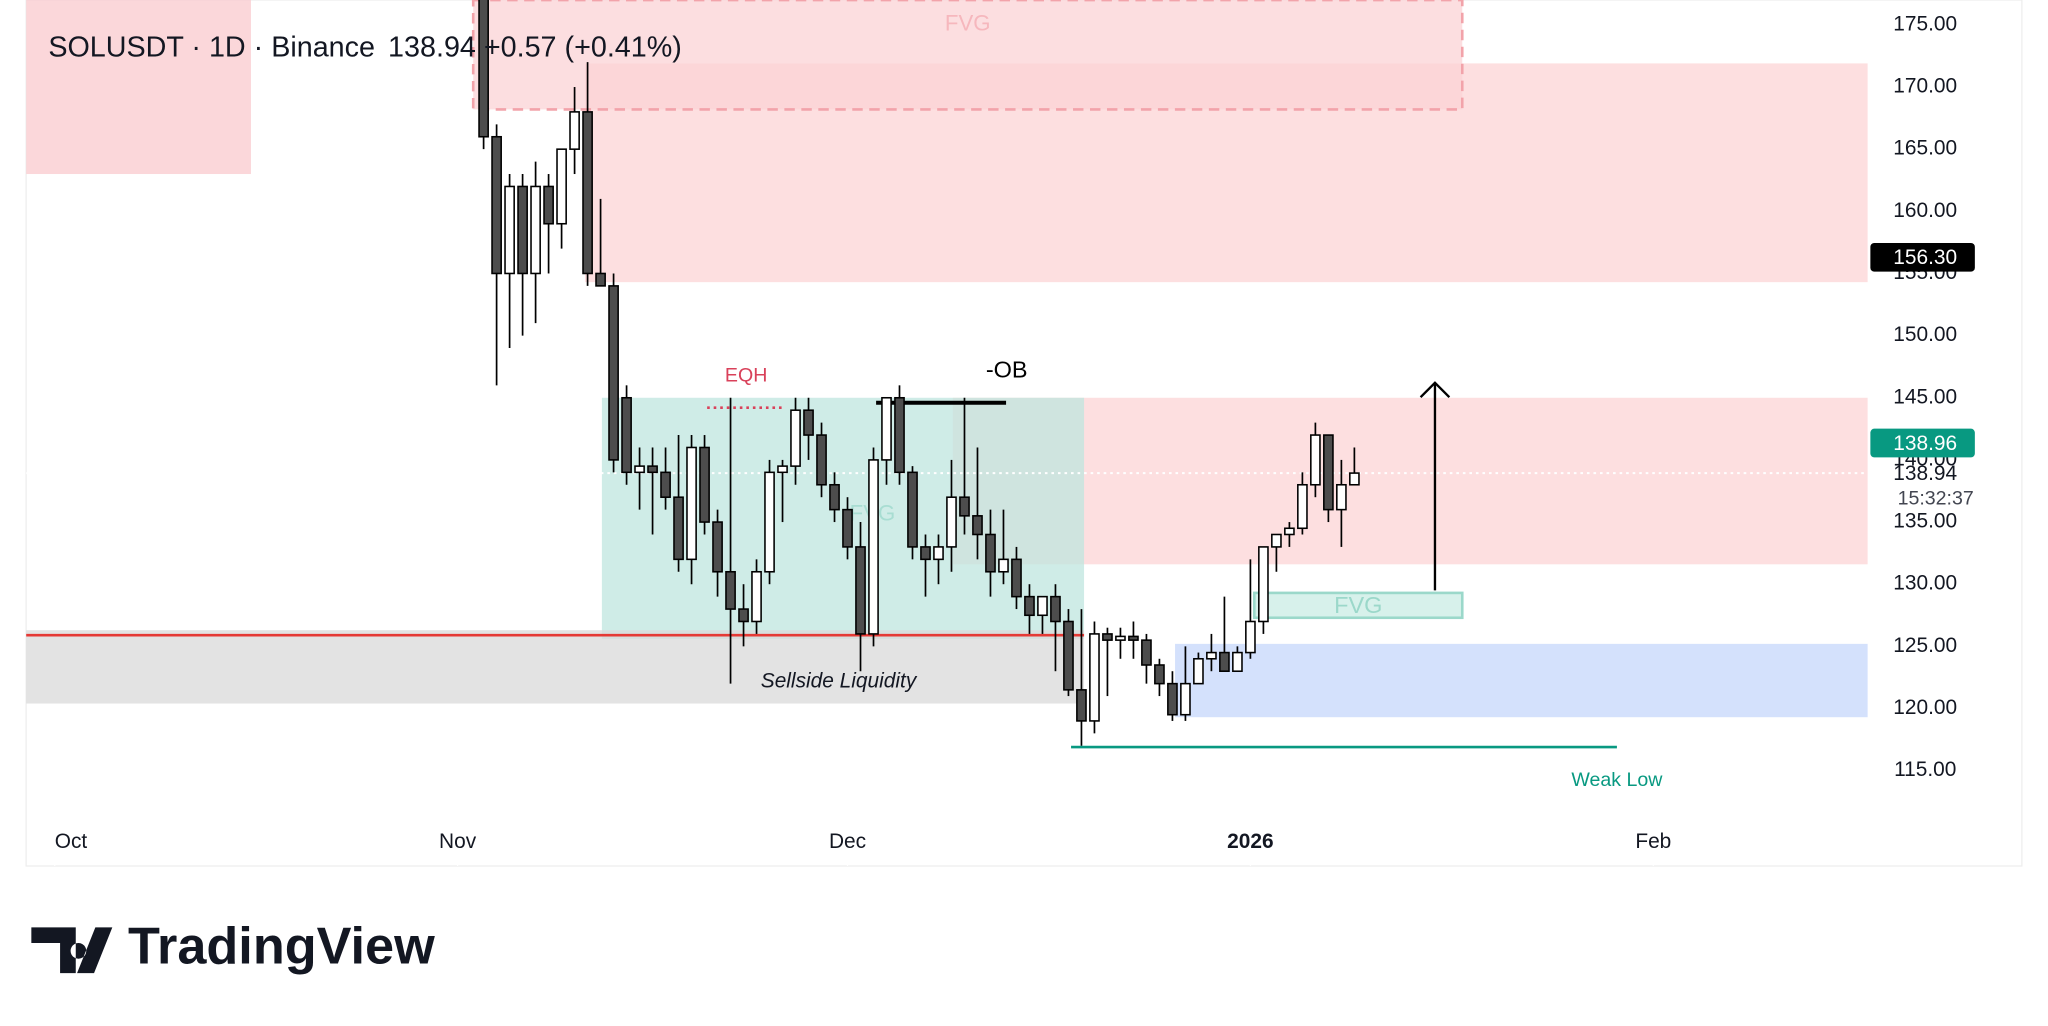 The height and width of the screenshot is (1026, 2048). Describe the element at coordinates (1925, 23) in the screenshot. I see `y-tick-label: 175.00` at that location.